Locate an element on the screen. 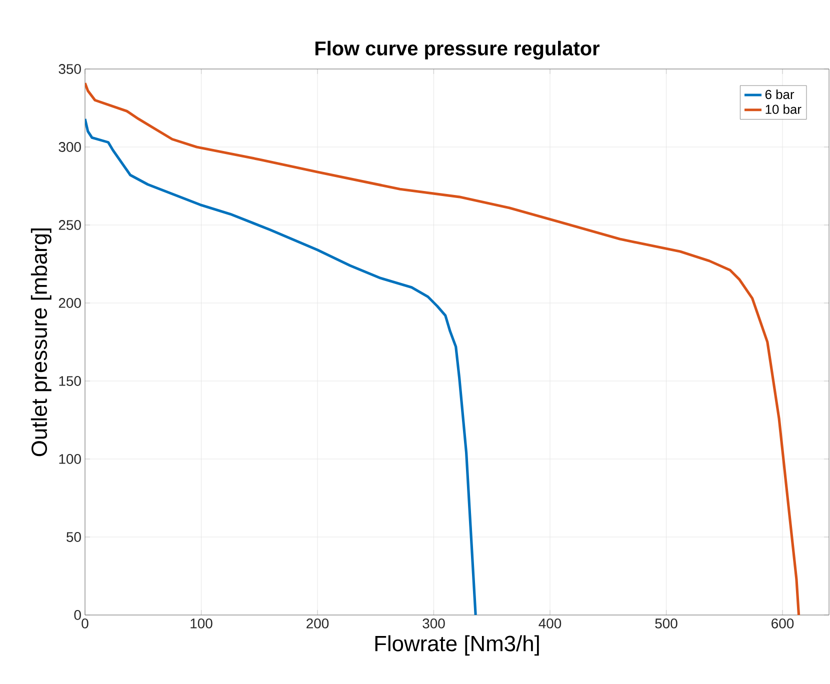  x-axis-title: Flowrate [Nm3/h] is located at coordinates (457, 645).